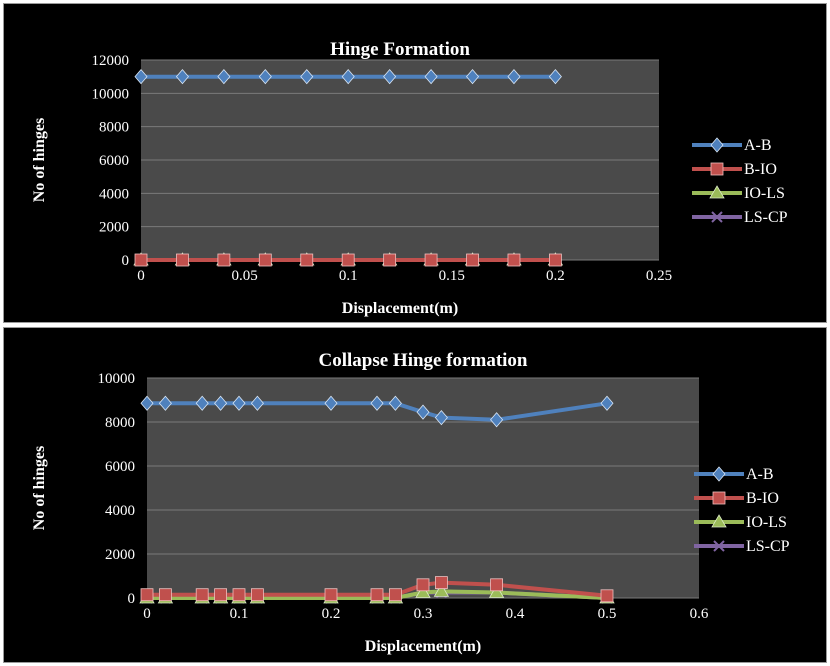  What do you see at coordinates (348, 276) in the screenshot?
I see `hinge-formation-x-tick-label: 0.1` at bounding box center [348, 276].